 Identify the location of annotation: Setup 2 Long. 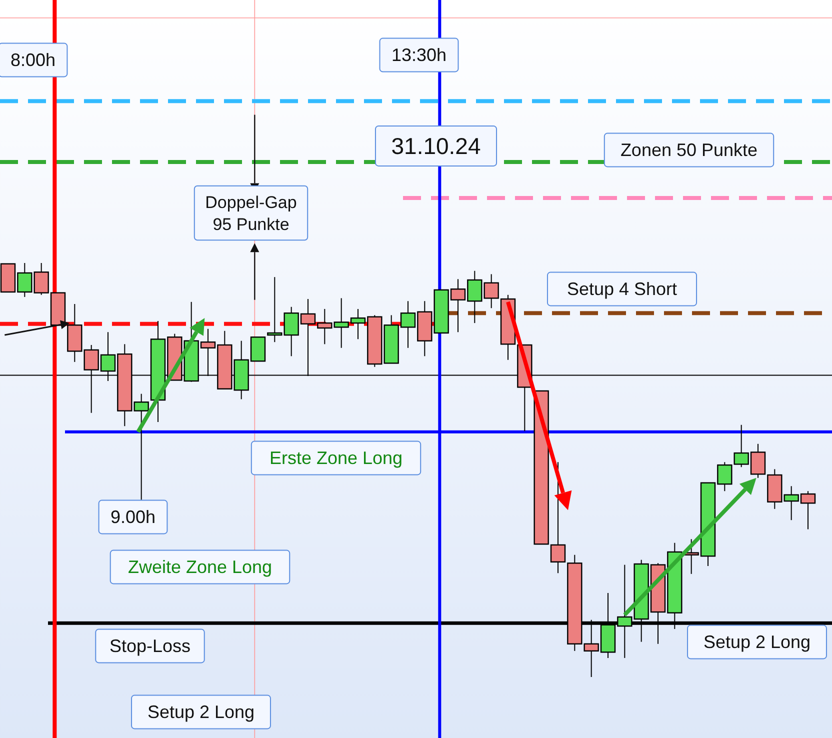
(757, 642).